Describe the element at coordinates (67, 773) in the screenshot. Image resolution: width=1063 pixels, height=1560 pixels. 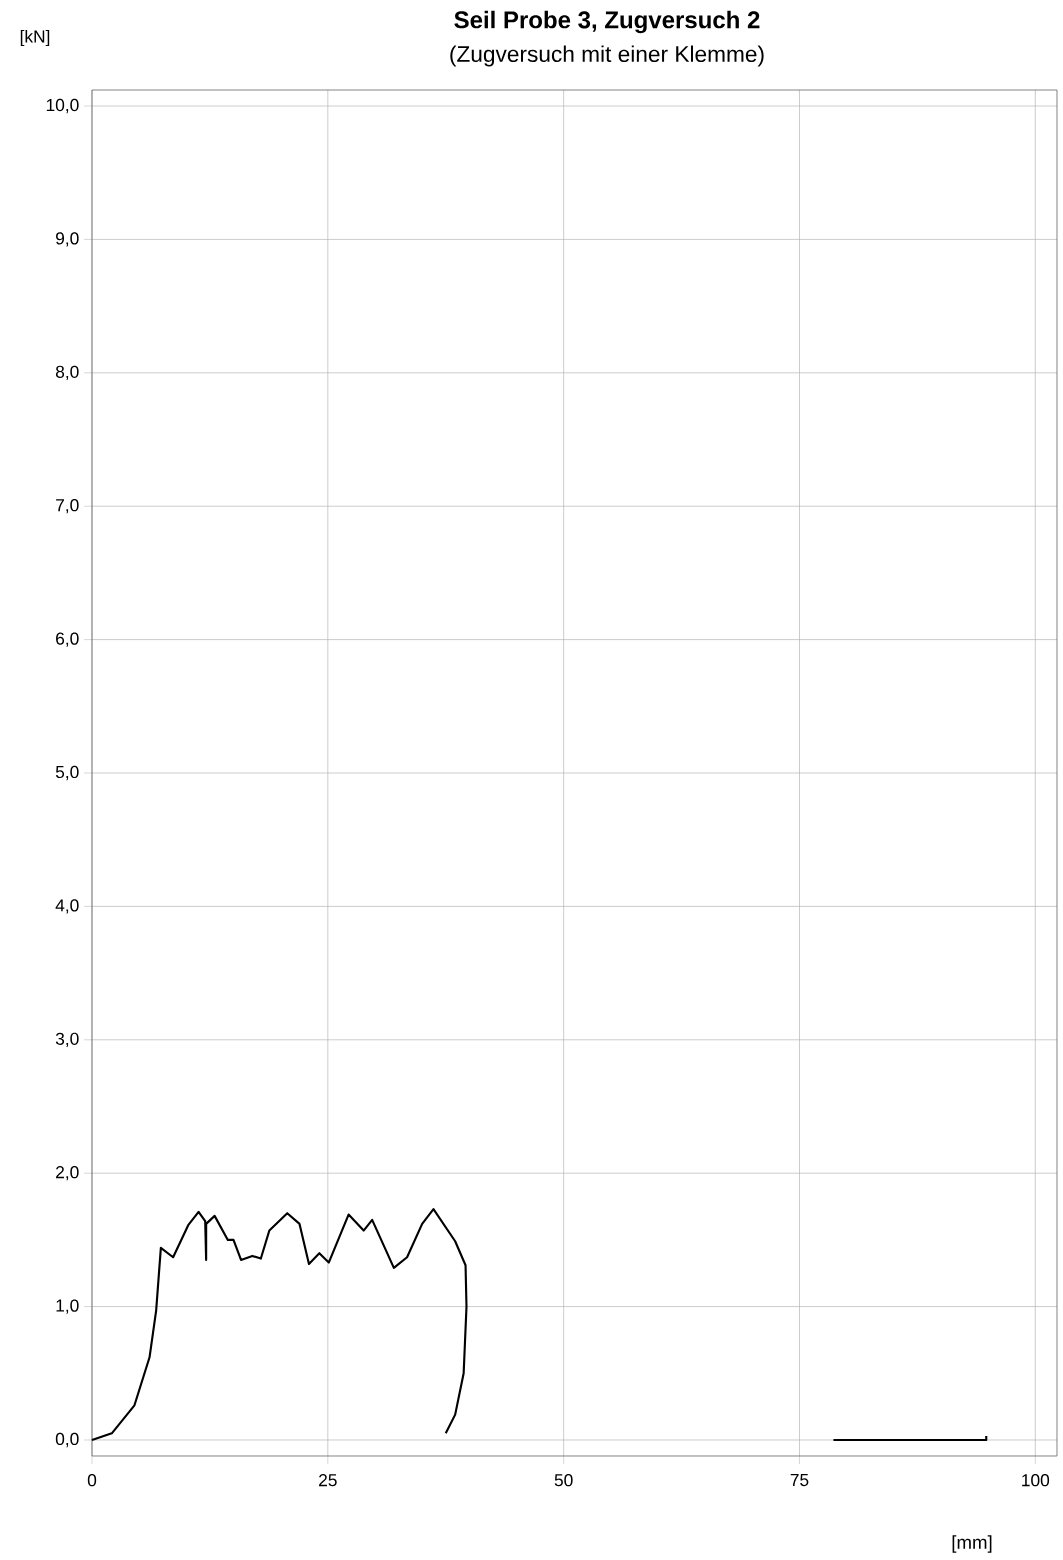
I see `y-tick-label: 5,0` at that location.